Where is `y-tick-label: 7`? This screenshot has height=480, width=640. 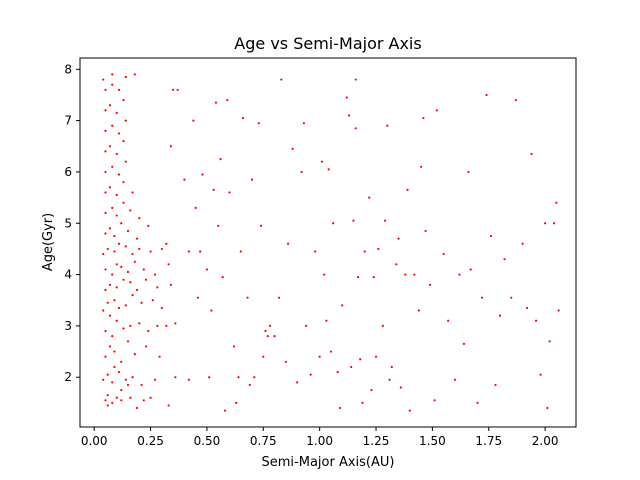 y-tick-label: 7 is located at coordinates (68, 121).